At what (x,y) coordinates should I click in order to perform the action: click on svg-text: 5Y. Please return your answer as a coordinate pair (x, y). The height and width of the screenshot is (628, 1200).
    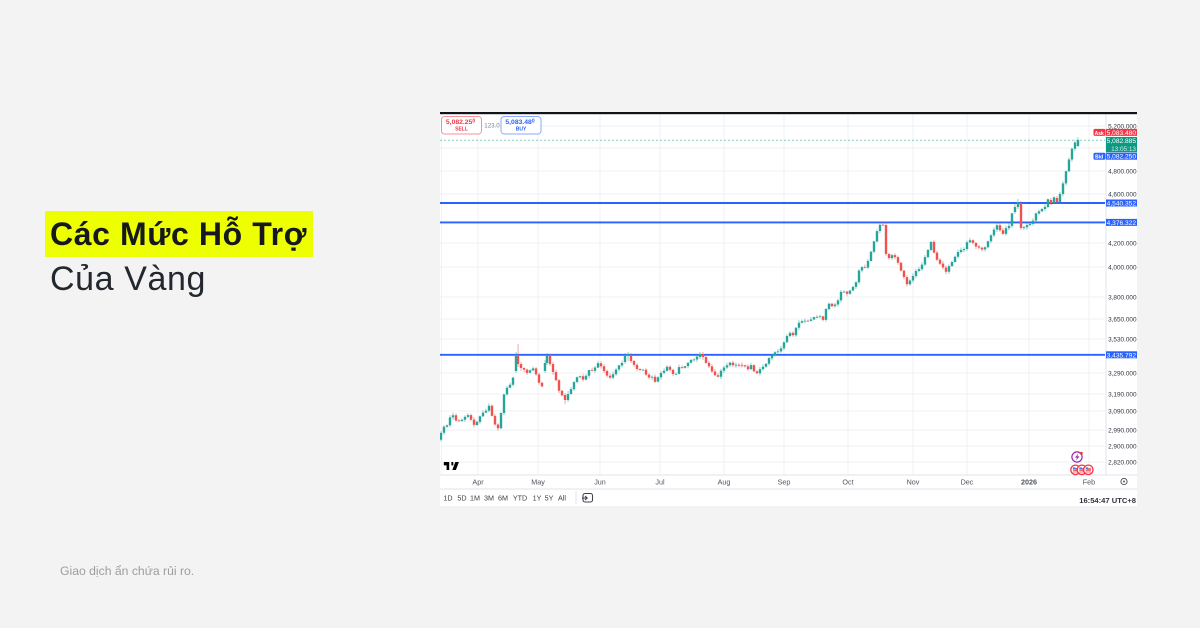
    Looking at the image, I should click on (549, 497).